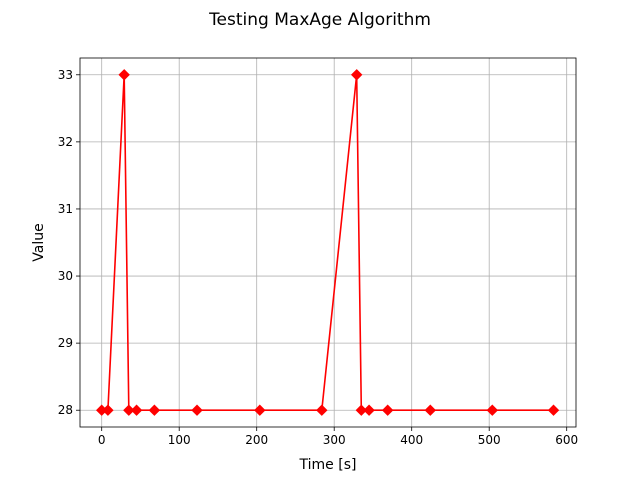  Describe the element at coordinates (65, 209) in the screenshot. I see `y-tick-label: 31` at that location.